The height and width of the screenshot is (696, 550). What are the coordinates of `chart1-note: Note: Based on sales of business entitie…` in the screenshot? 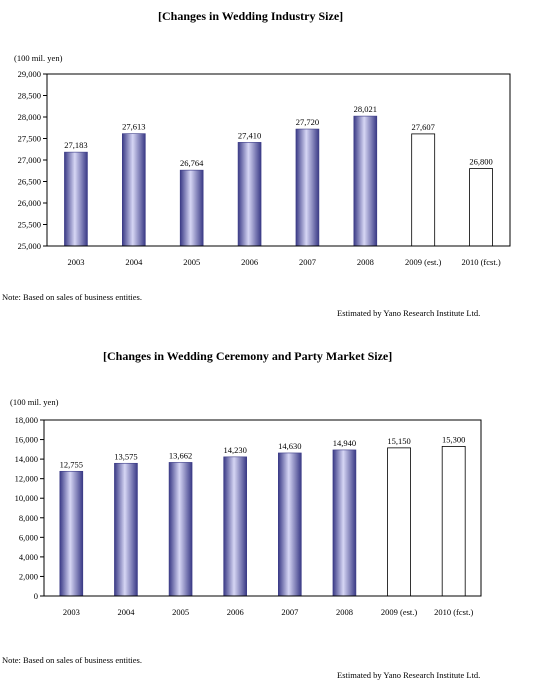 It's located at (72, 297).